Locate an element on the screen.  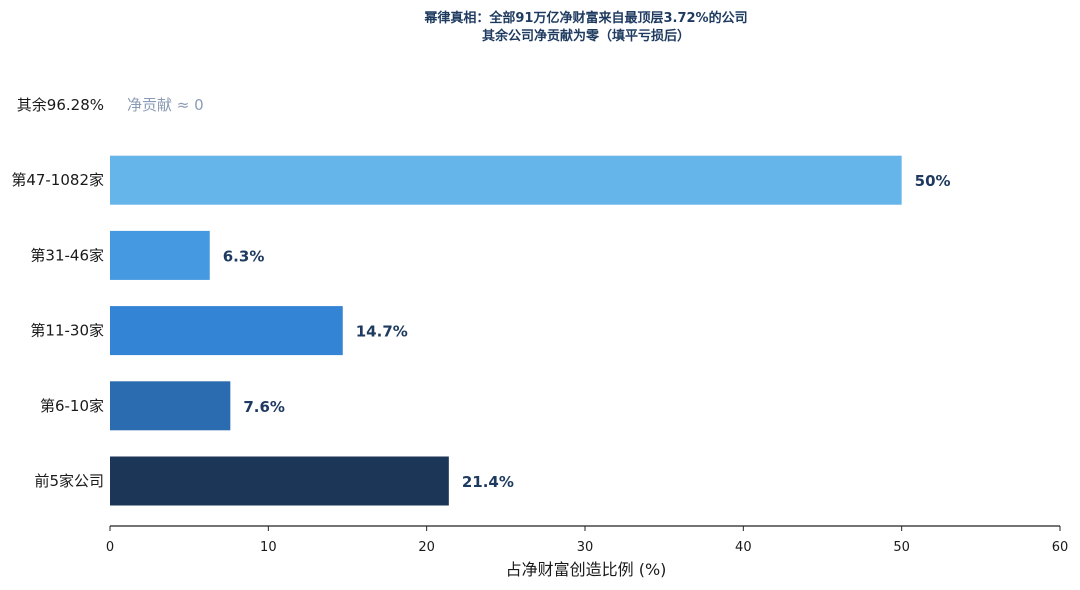
x-tick-label: 60 is located at coordinates (1060, 547).